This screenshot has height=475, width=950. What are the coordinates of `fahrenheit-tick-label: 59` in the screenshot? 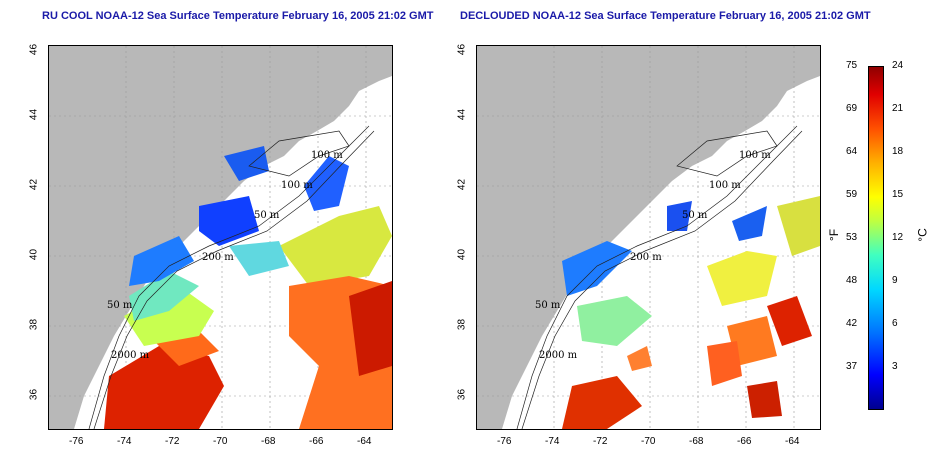 It's located at (852, 194).